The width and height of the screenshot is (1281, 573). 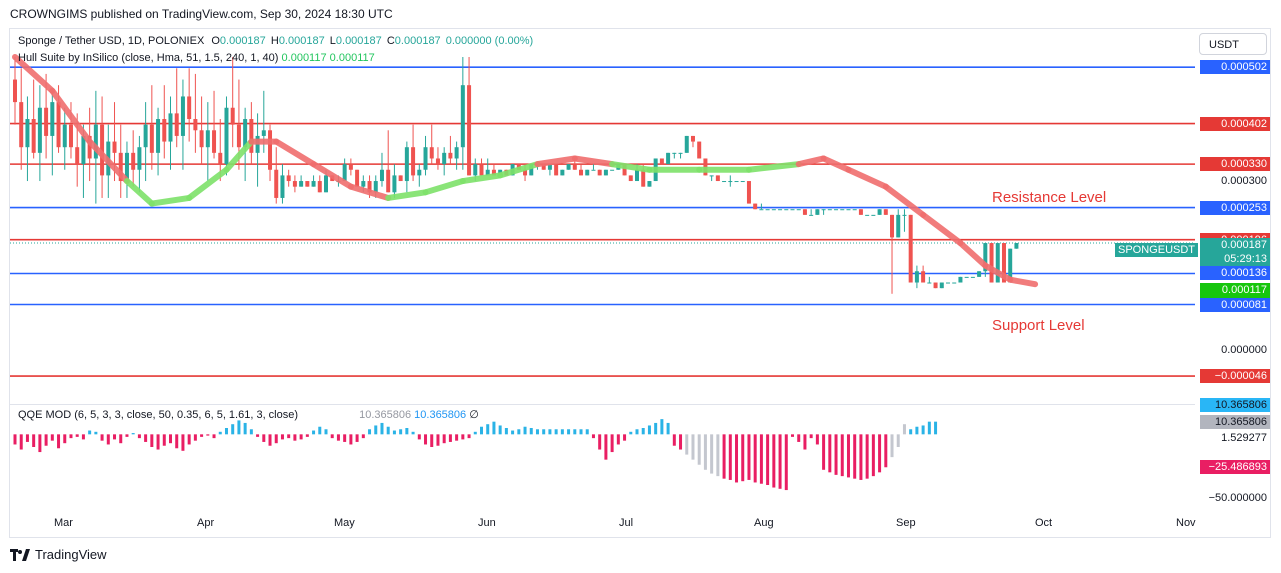 What do you see at coordinates (1233, 44) in the screenshot?
I see `currency-button: USDT` at bounding box center [1233, 44].